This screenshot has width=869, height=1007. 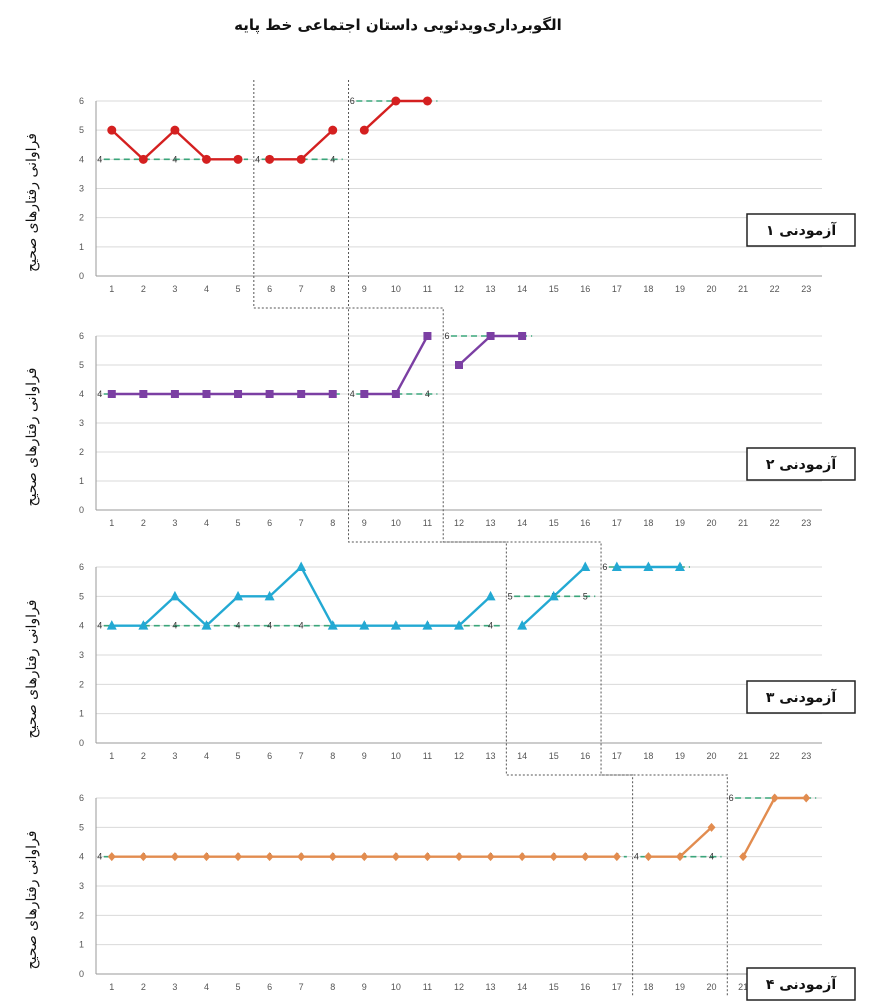 I want to click on x-tick-label: 5, so click(x=238, y=756).